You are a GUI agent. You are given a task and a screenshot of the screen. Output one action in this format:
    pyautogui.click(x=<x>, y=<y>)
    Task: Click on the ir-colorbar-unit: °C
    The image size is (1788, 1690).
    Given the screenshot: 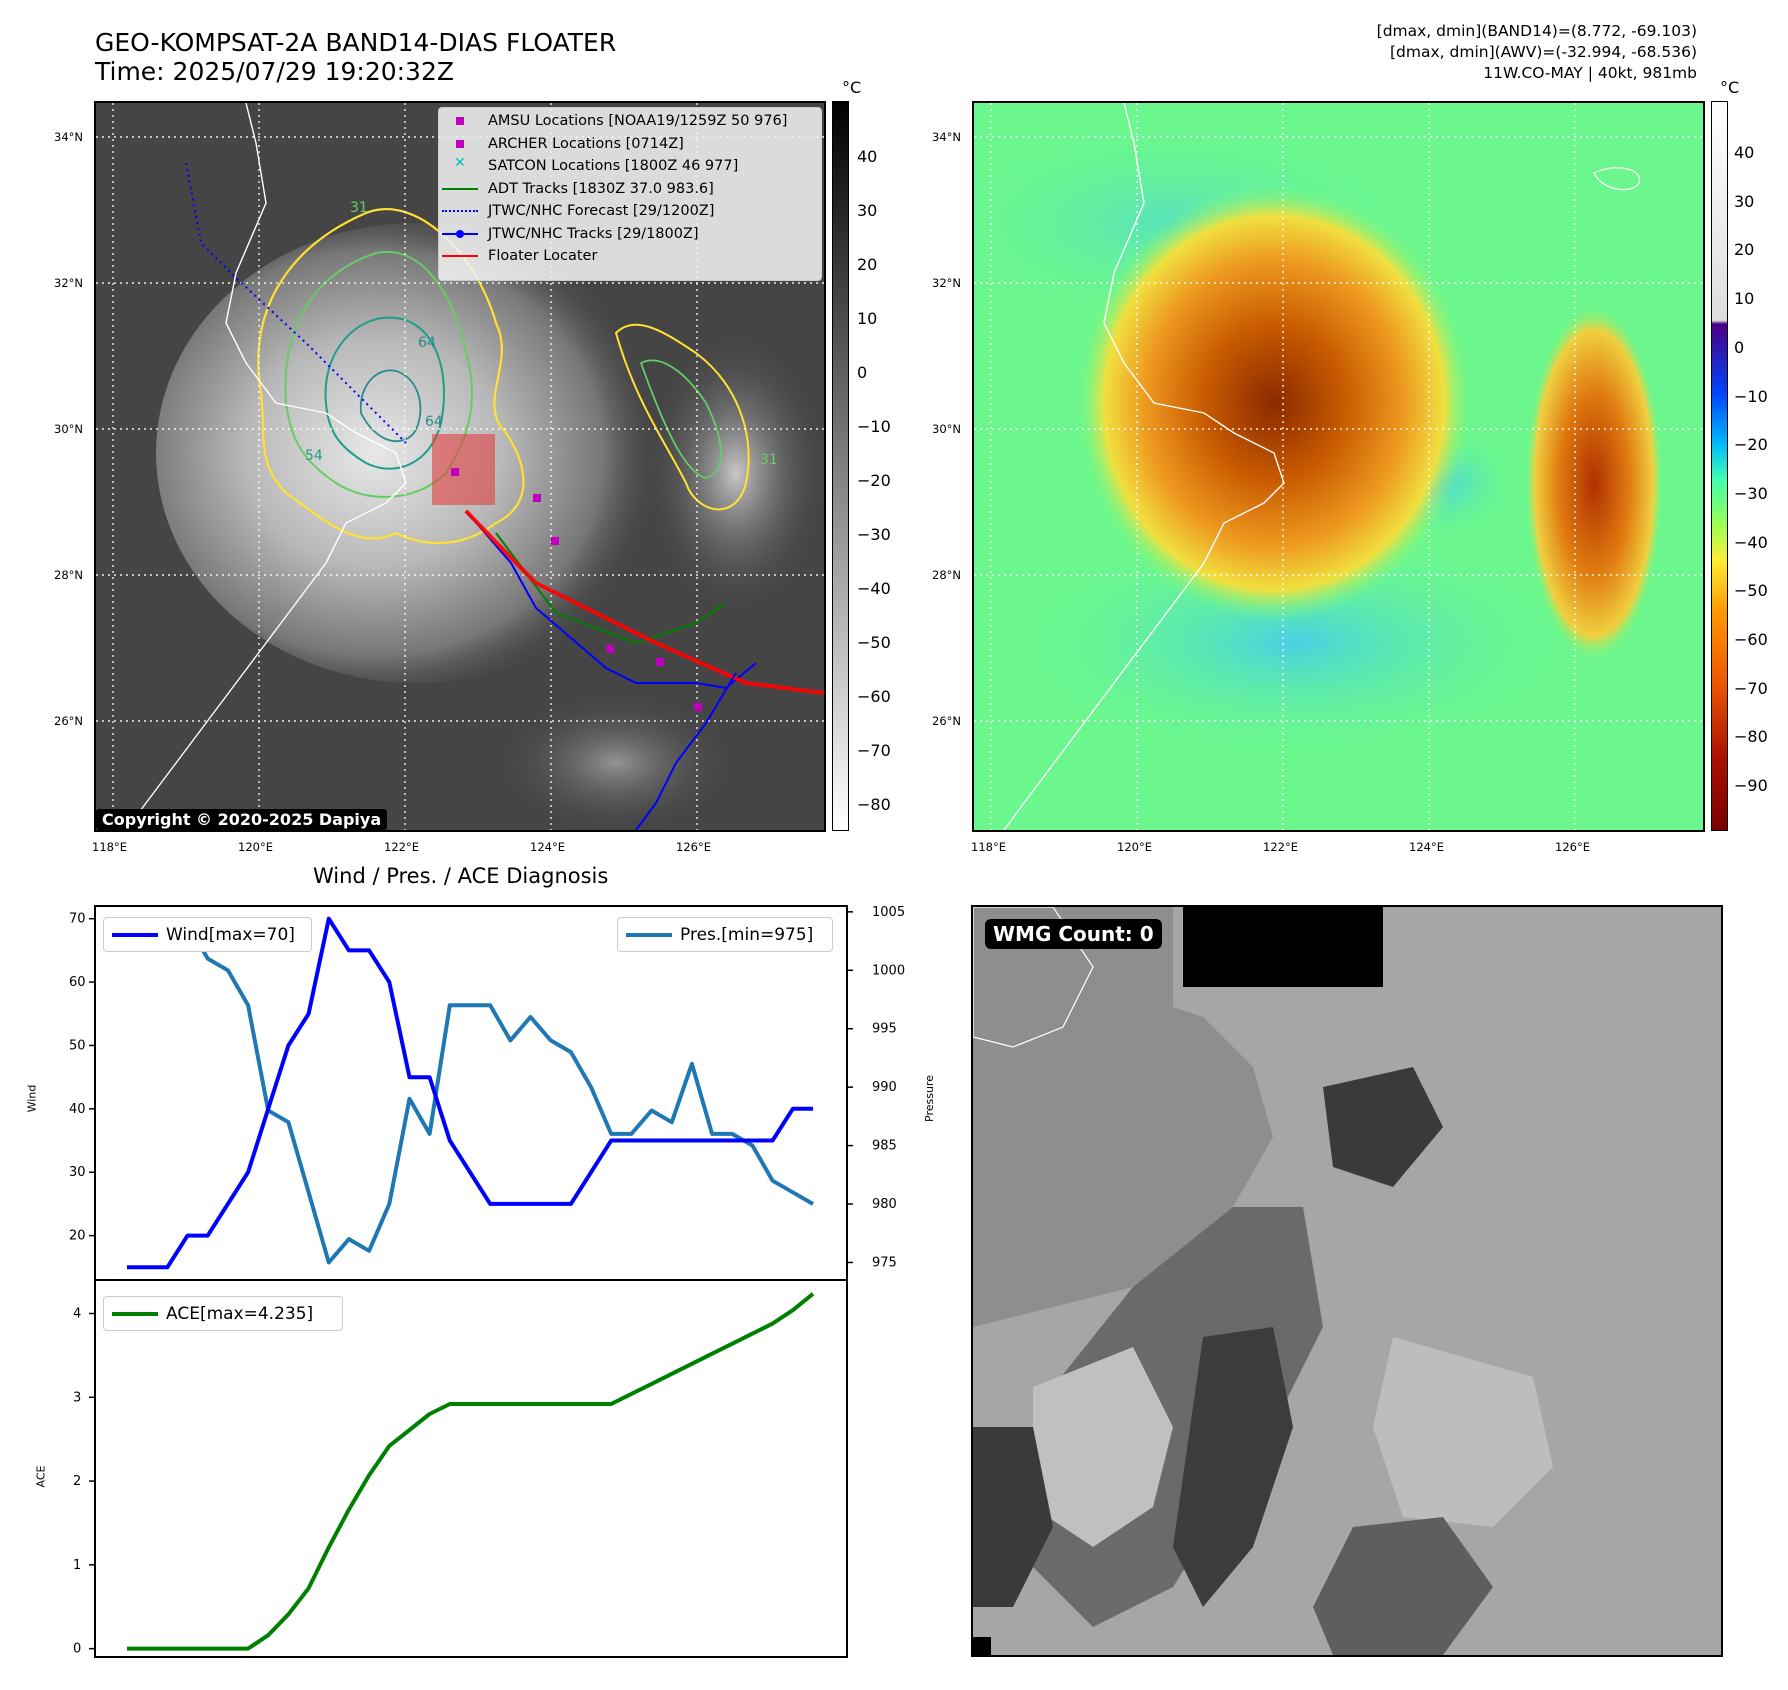 What is the action you would take?
    pyautogui.click(x=852, y=87)
    